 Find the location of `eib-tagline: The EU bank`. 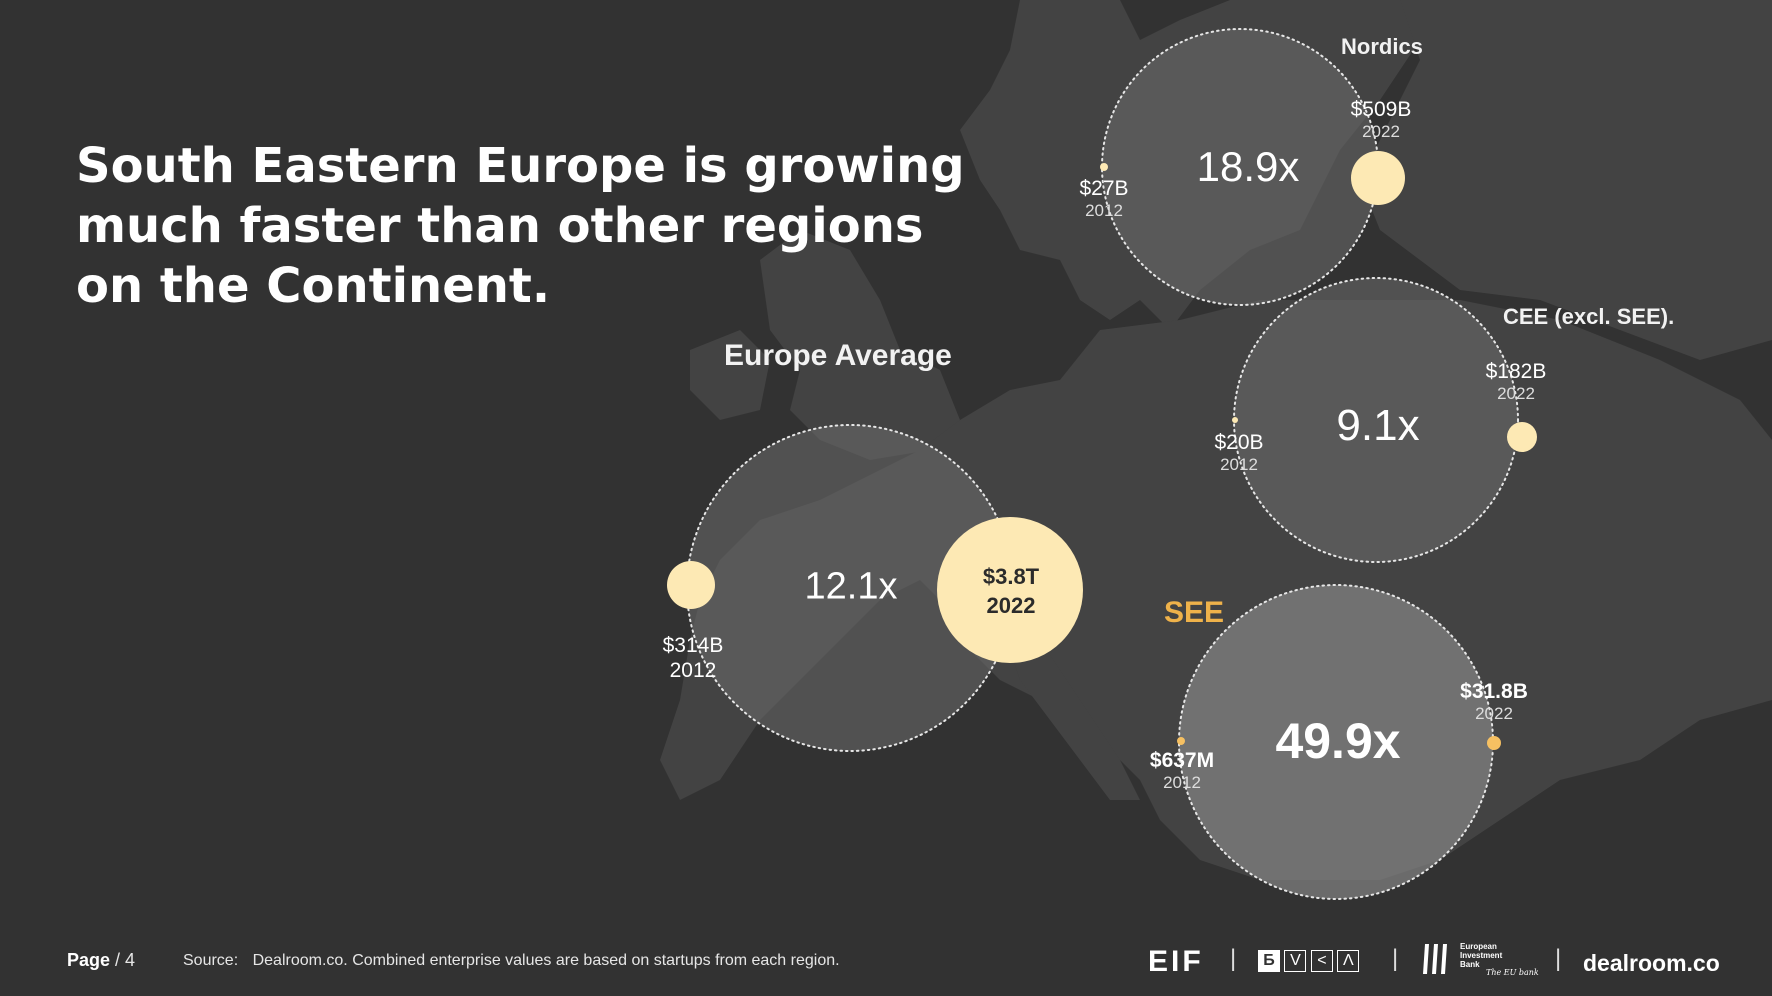

eib-tagline: The EU bank is located at coordinates (1512, 972).